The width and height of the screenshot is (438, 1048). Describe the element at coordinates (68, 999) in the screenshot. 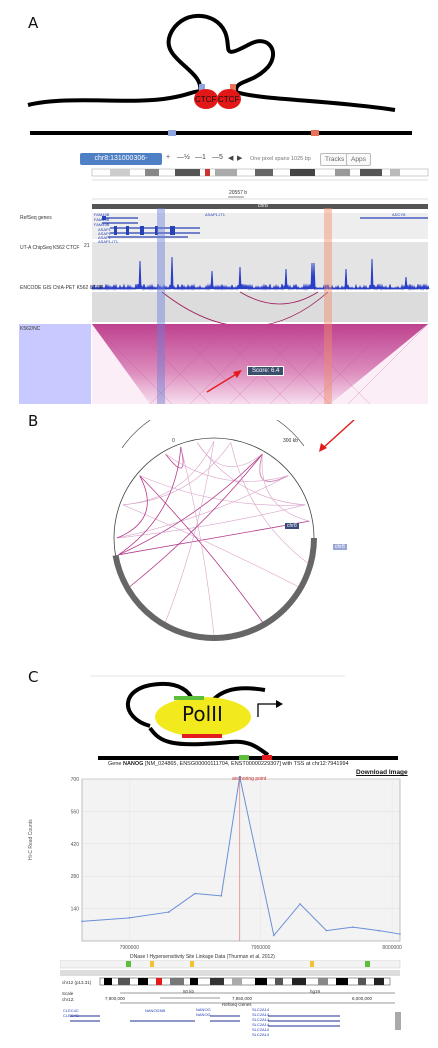

I see `browser-chr-label: chr12:` at that location.